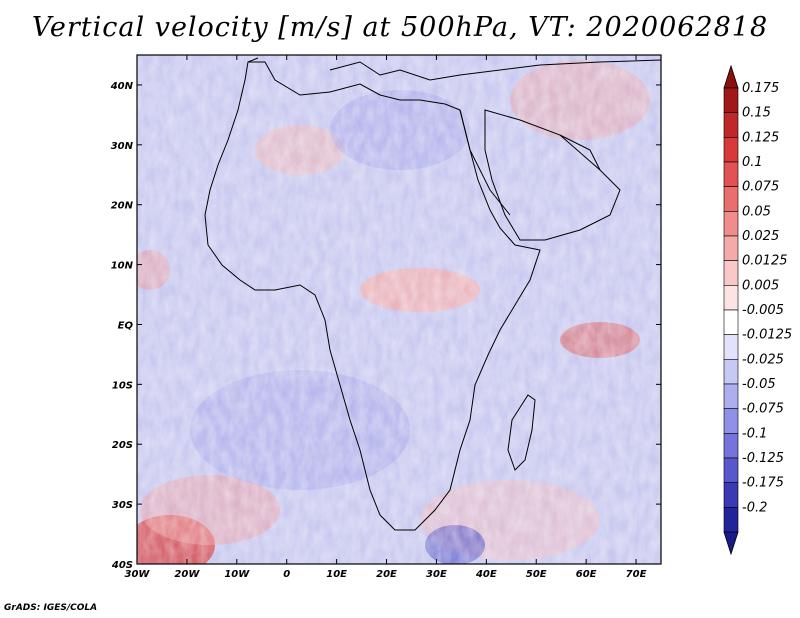 The image size is (800, 618). I want to click on lon-tick-label: 50E, so click(536, 574).